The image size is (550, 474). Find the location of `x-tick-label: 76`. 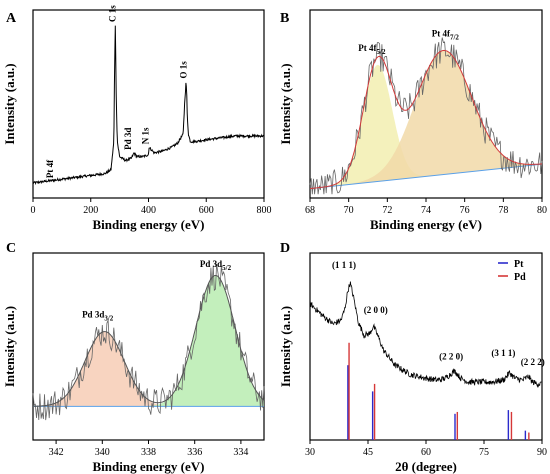

x-tick-label: 76 is located at coordinates (465, 210).